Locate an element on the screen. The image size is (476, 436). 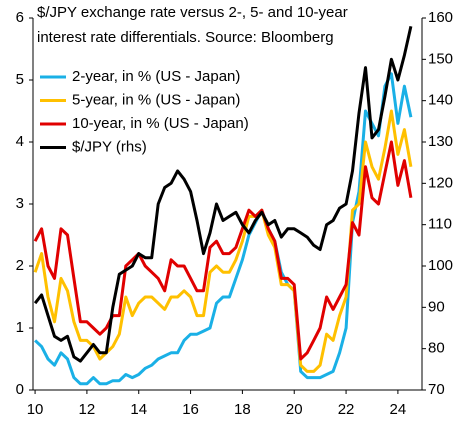
y-tick-label: 5 is located at coordinates (20, 79).